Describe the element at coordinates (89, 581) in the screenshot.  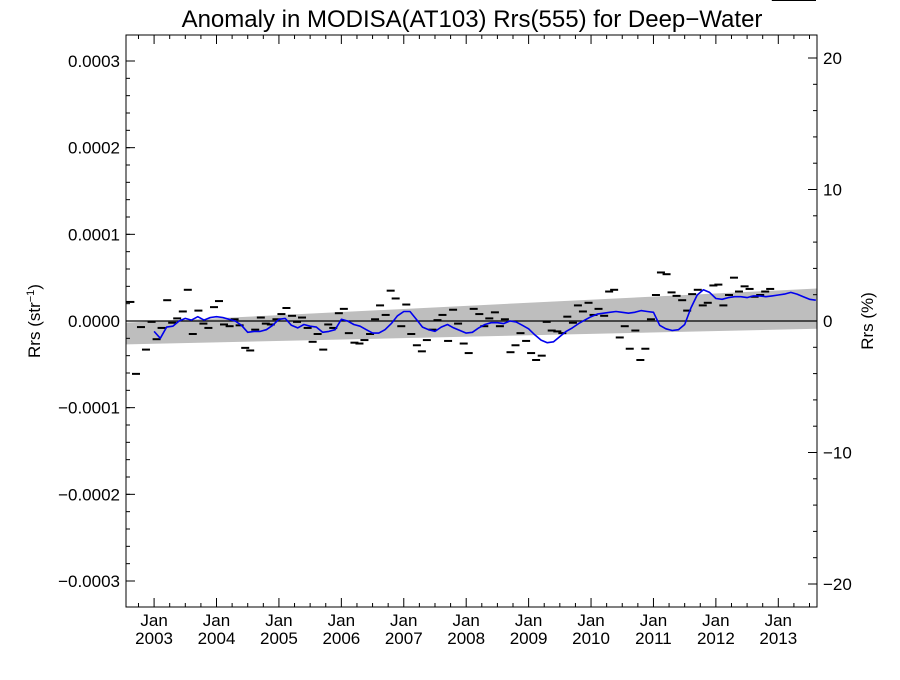
I see `y-tick-label: −0.0003` at that location.